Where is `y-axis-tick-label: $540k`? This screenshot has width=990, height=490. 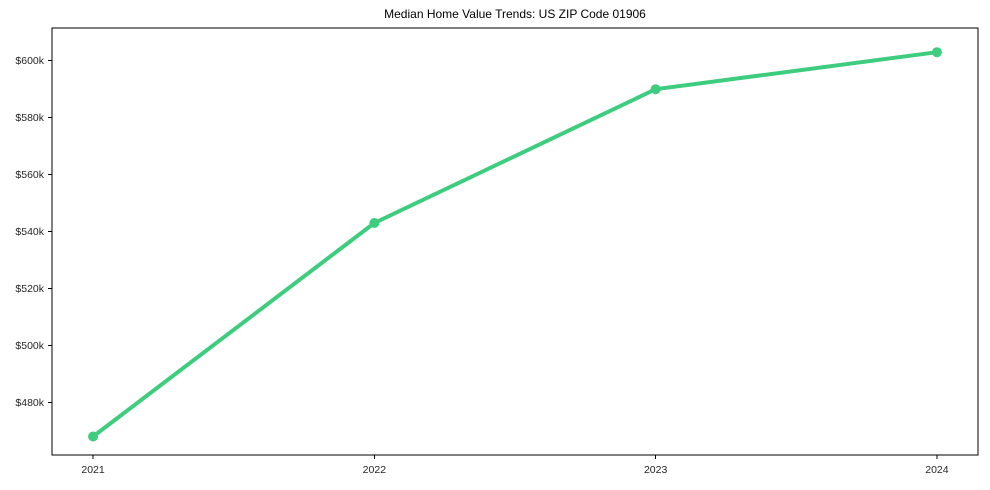
y-axis-tick-label: $540k is located at coordinates (29, 232).